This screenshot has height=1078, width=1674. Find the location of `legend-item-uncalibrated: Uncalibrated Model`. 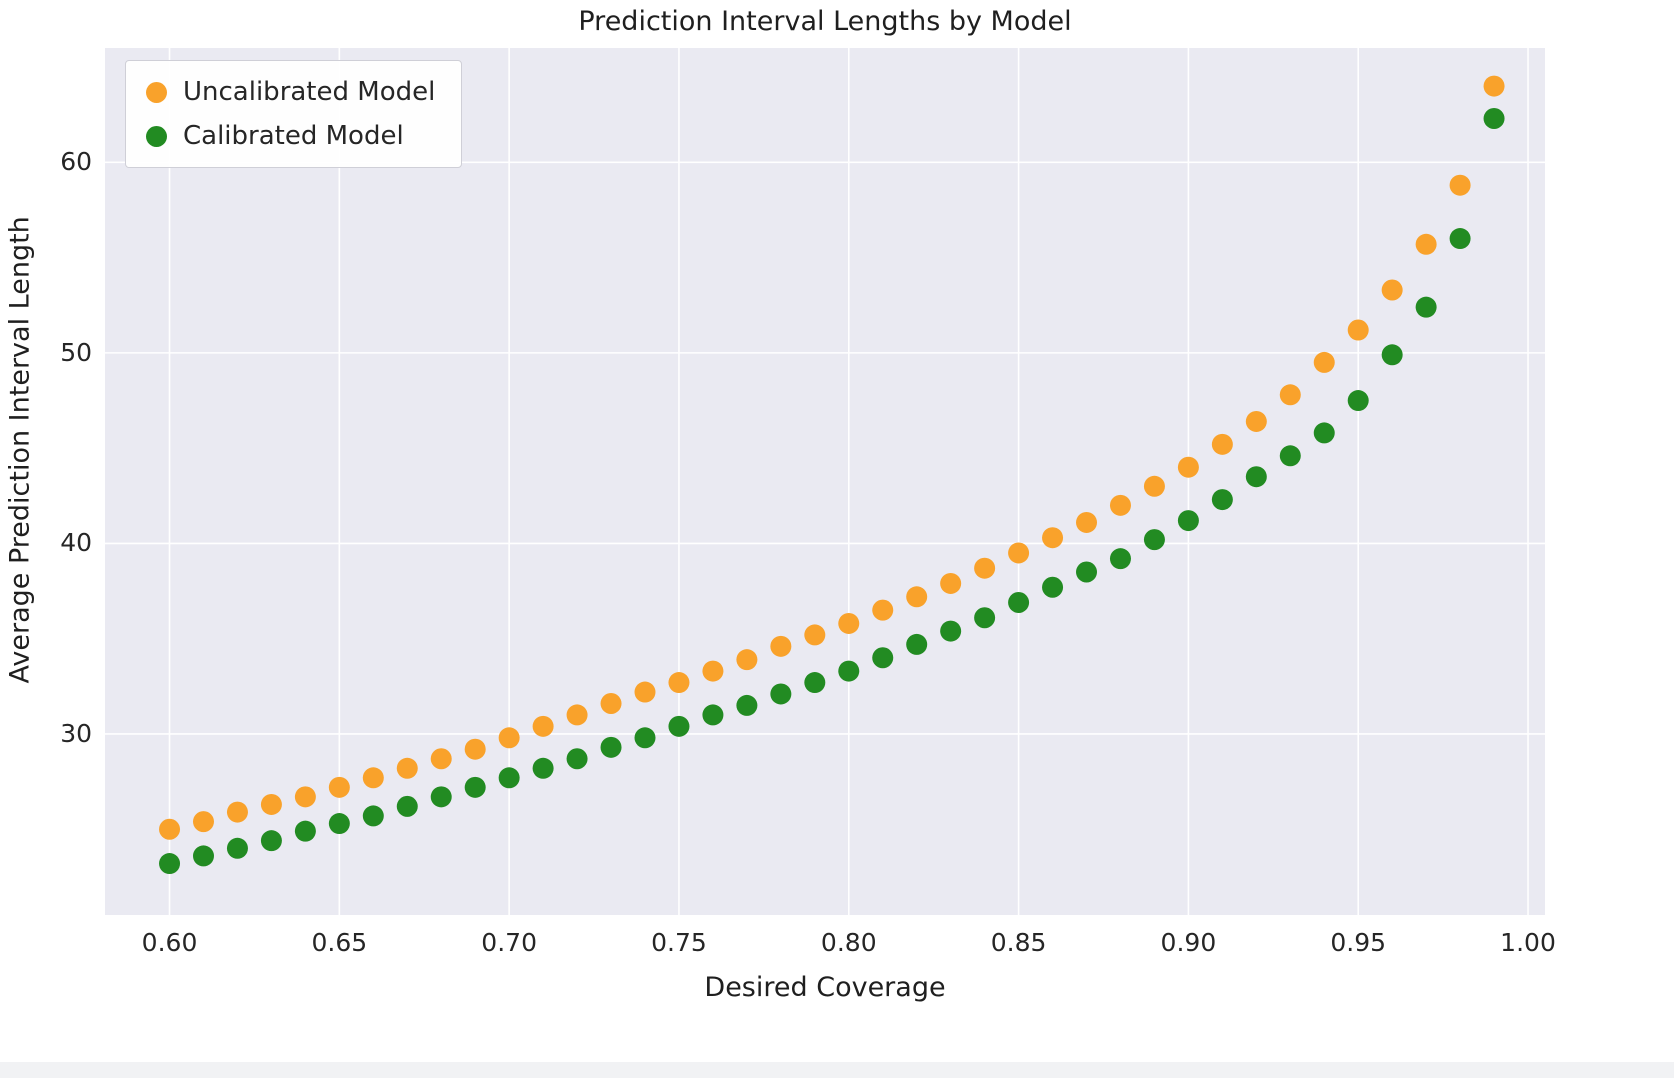

legend-item-uncalibrated: Uncalibrated Model is located at coordinates (290, 92).